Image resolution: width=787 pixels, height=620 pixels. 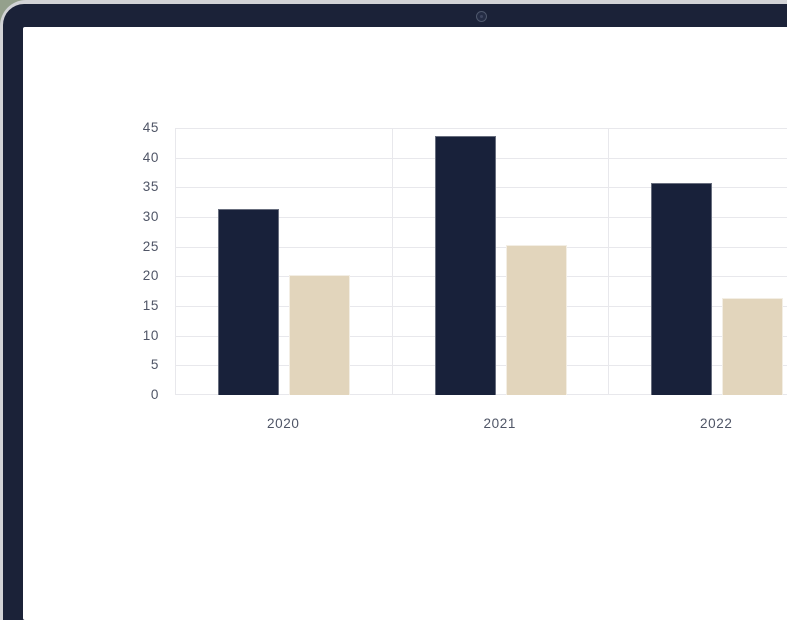 I want to click on bar-2022-dark-navy, so click(x=682, y=288).